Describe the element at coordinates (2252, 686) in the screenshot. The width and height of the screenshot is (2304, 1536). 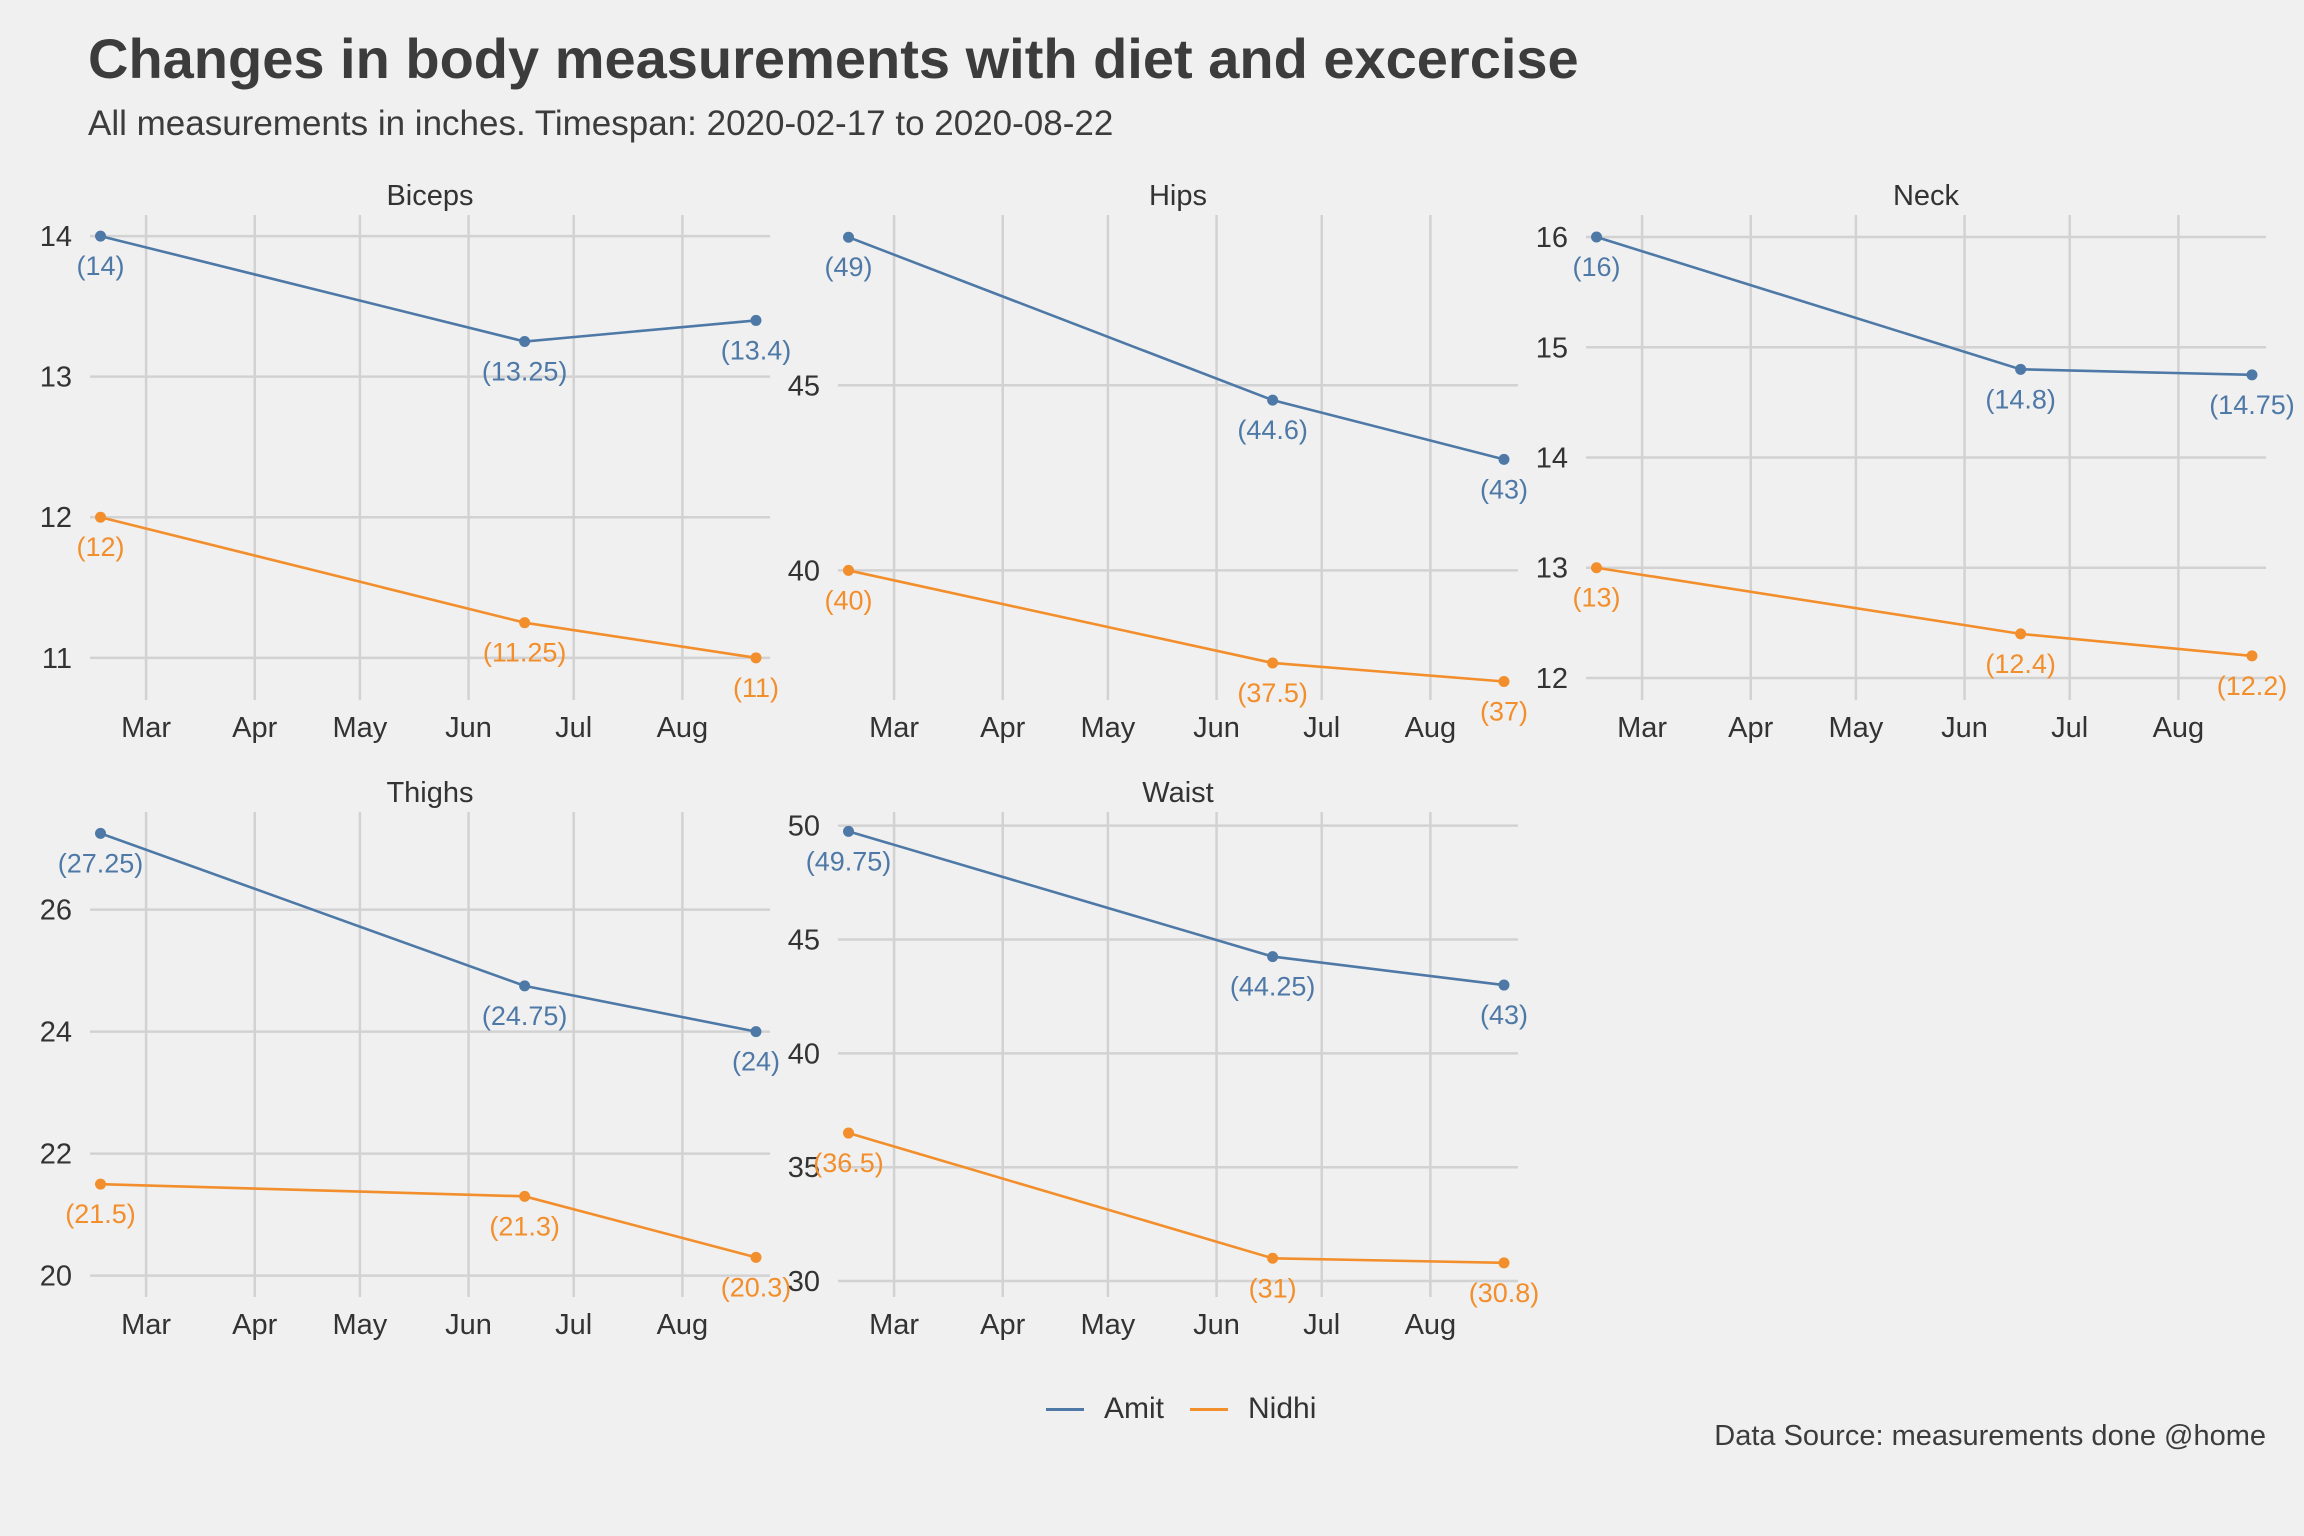
I see `data-label-nidhi: (12.2)` at that location.